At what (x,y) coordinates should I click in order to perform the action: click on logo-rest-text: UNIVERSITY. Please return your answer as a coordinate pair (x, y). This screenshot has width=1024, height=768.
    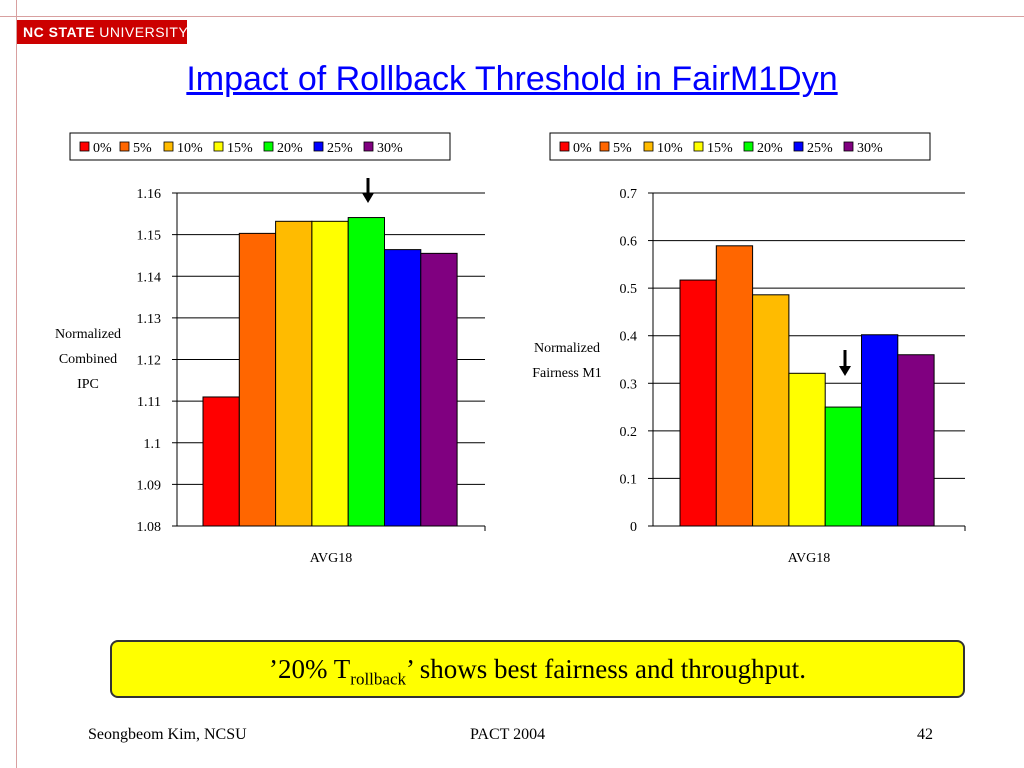
    Looking at the image, I should click on (141, 32).